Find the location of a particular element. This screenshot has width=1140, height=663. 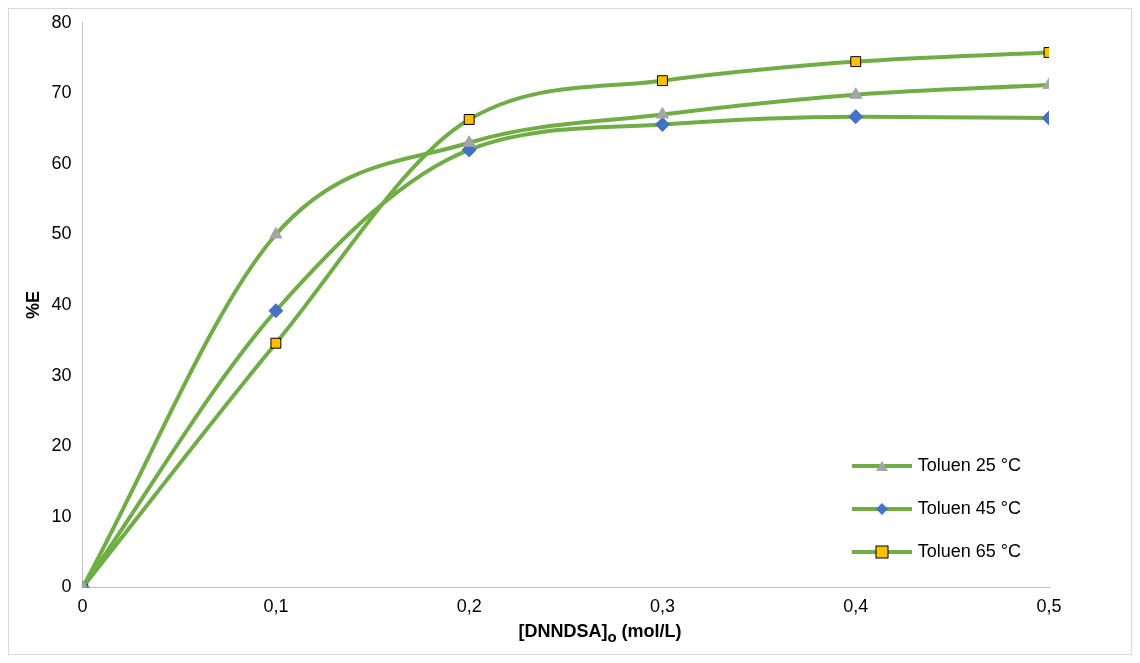

y-tick-label: 0 is located at coordinates (66, 586).